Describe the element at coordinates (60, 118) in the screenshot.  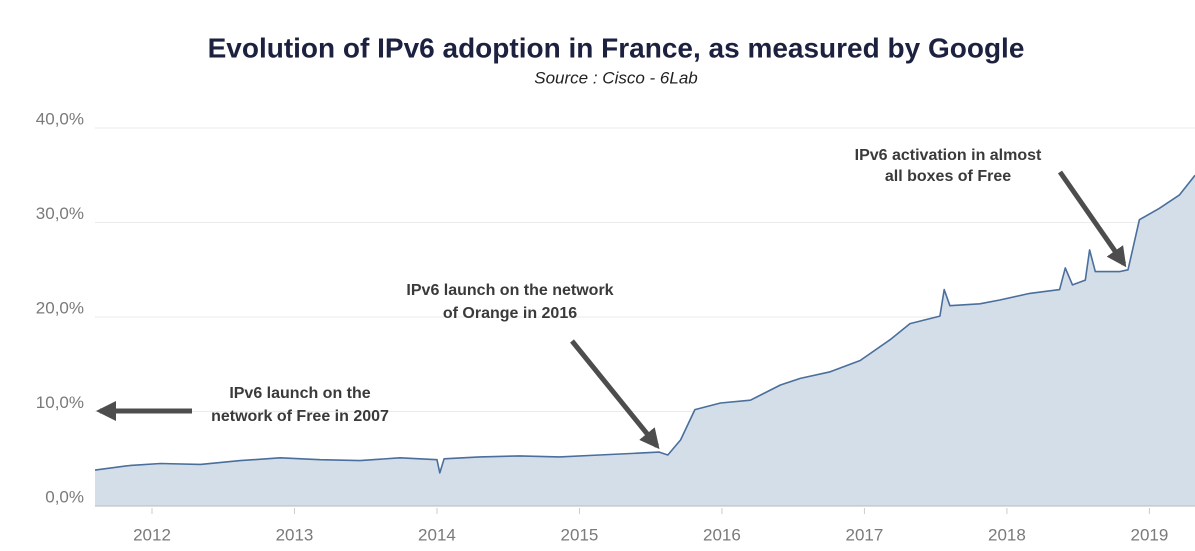
I see `y-tick-label: 40,0%` at that location.